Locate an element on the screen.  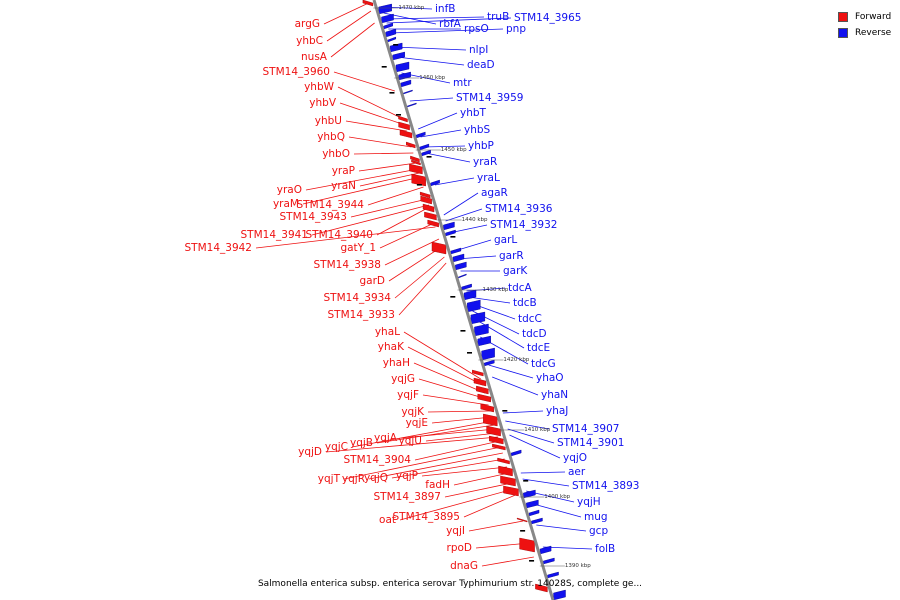
gene-label-pnp: pnp is located at coordinates (516, 29).